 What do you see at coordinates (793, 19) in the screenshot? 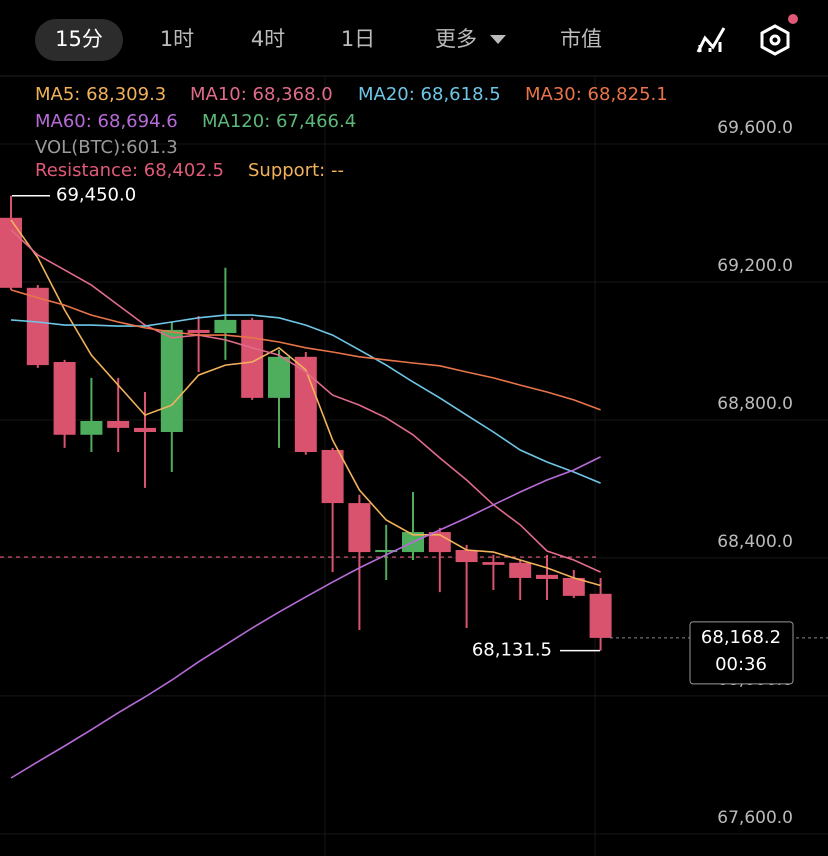
I see `notification-dot` at bounding box center [793, 19].